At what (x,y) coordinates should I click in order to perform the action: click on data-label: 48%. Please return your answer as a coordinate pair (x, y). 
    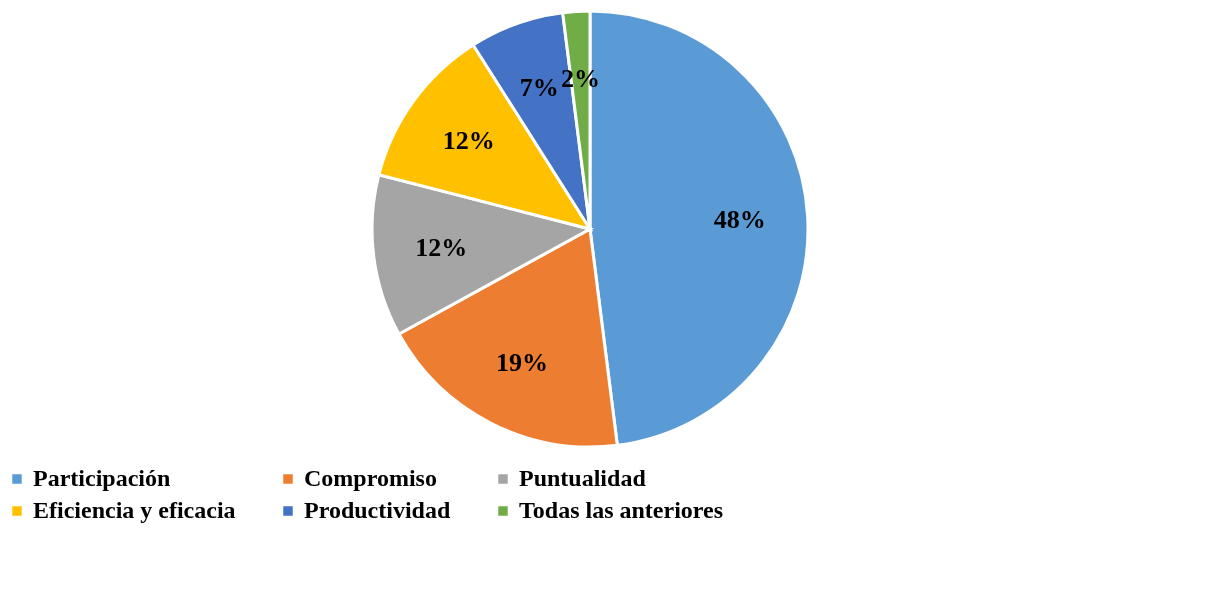
    Looking at the image, I should click on (739, 219).